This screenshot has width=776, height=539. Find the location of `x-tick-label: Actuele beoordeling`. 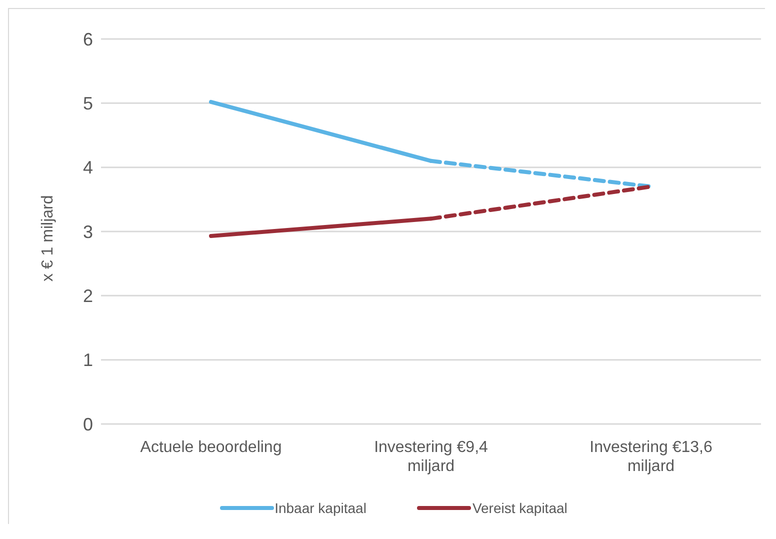

x-tick-label: Actuele beoordeling is located at coordinates (211, 447).